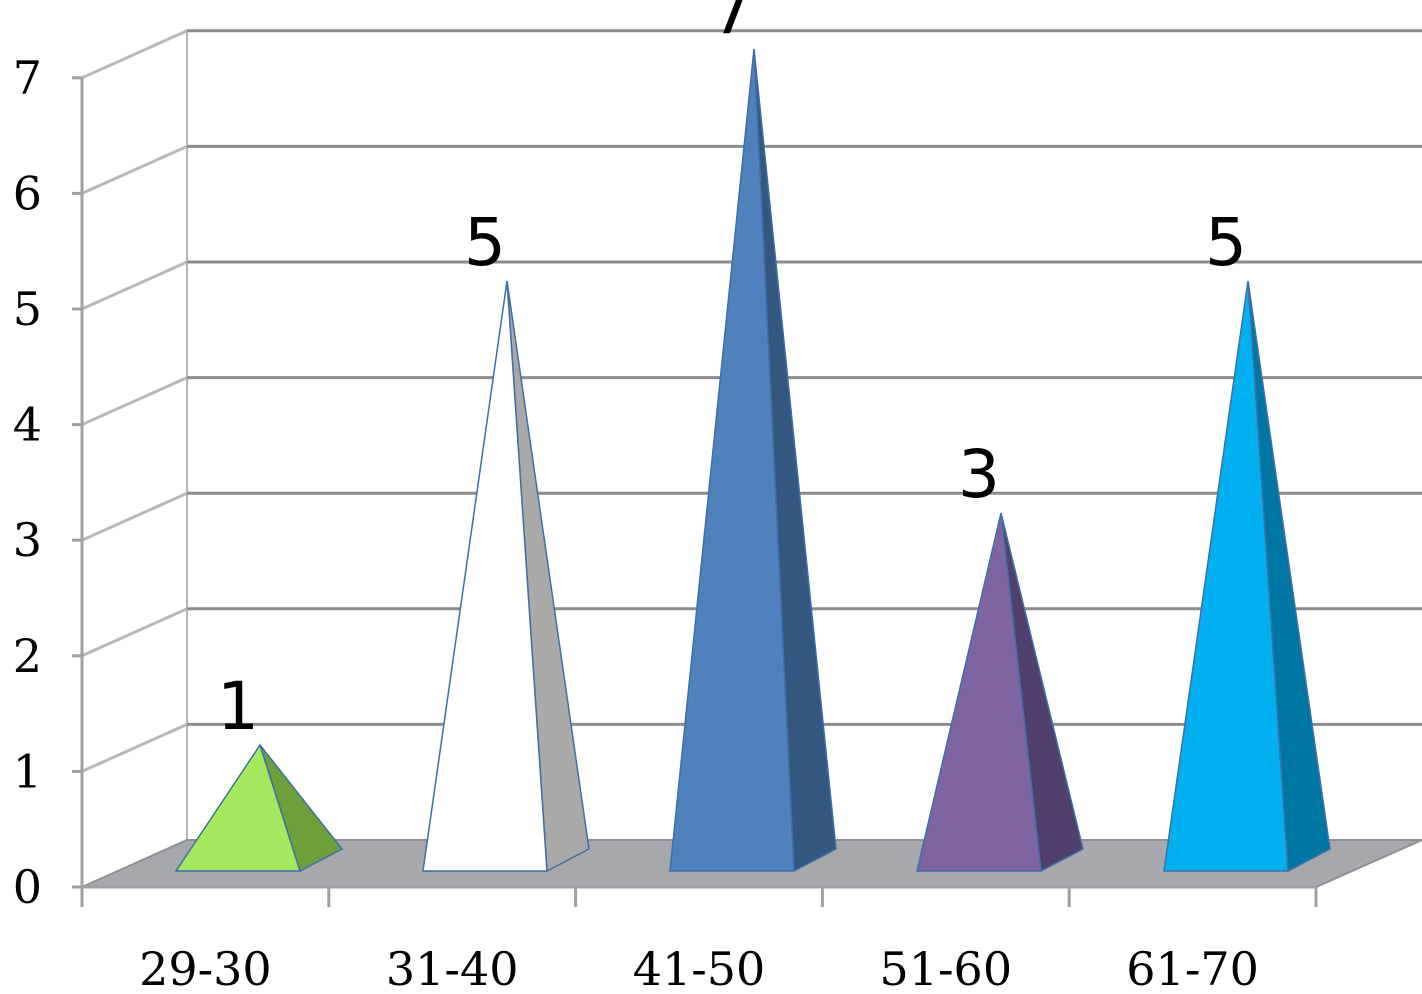  Describe the element at coordinates (27, 482) in the screenshot. I see `y-axis-tick-labels: 0 1 2 3 4 5 6 7` at that location.